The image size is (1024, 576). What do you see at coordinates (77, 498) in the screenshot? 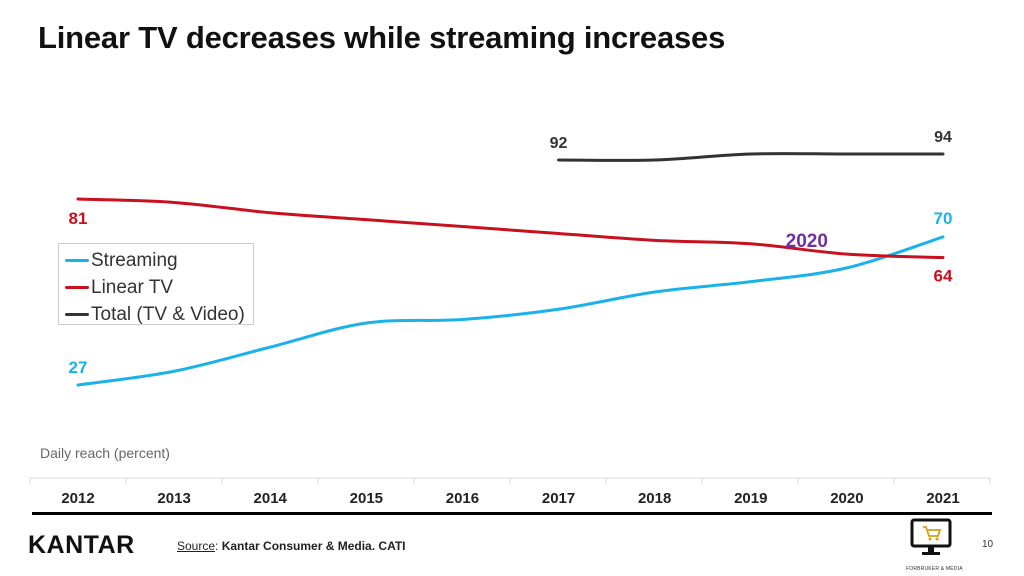
I see `x-tick-label: 2012` at bounding box center [77, 498].